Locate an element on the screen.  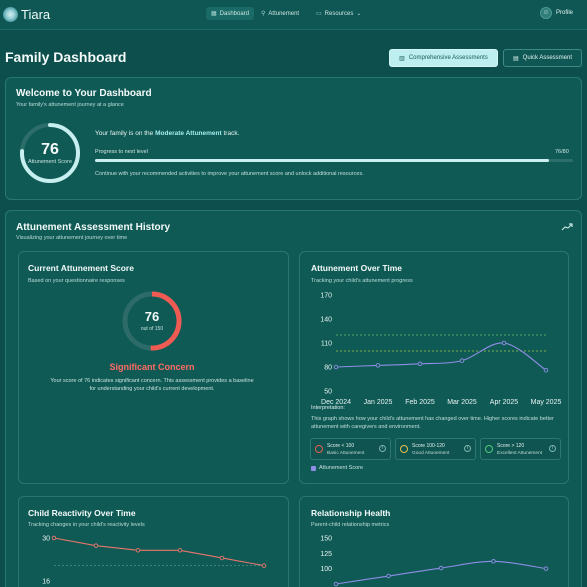
attunement-score-label: Attunement Score is located at coordinates (50, 162).